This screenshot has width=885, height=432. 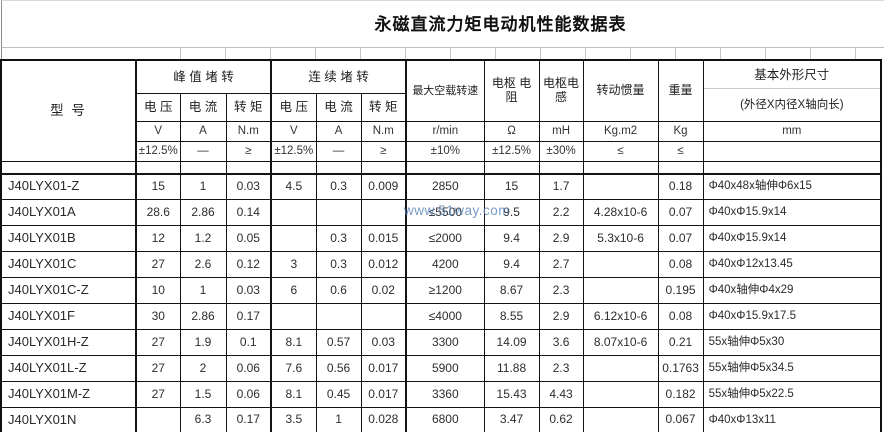 What do you see at coordinates (561, 212) in the screenshot?
I see `value-cell: 2.2` at bounding box center [561, 212].